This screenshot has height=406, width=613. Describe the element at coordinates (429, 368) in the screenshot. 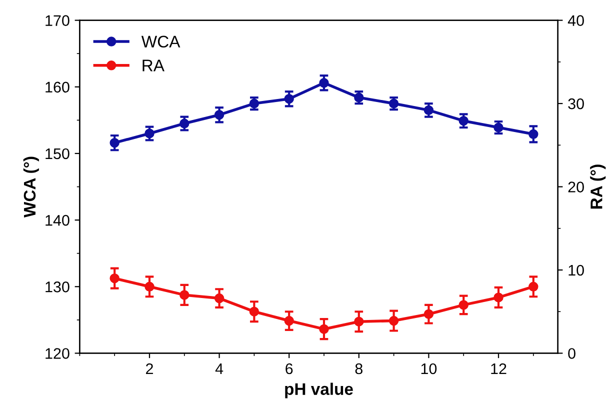

I see `x-tick-label: 10` at that location.